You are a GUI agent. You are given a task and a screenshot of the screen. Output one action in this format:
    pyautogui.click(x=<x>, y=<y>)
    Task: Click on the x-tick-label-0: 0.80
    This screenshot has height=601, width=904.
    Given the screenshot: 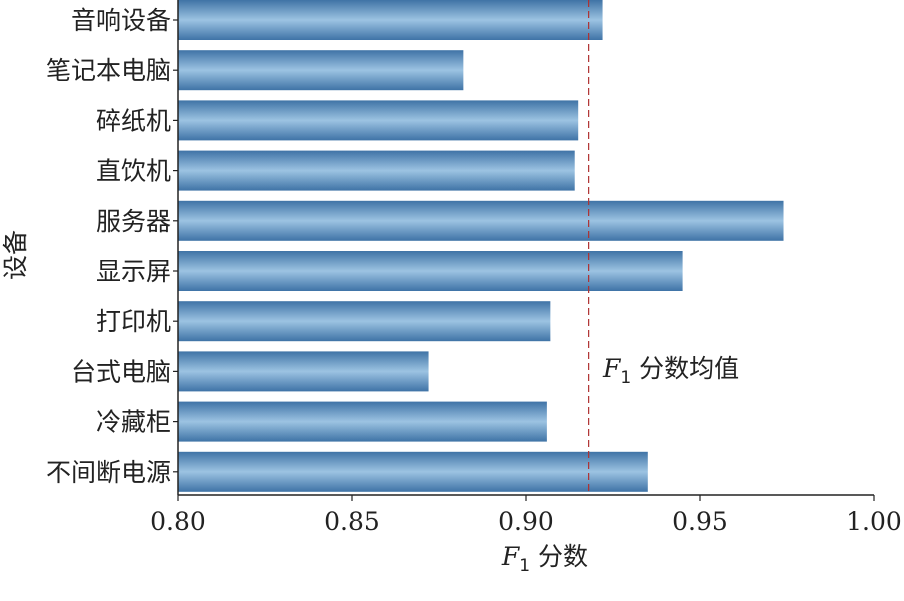 What is the action you would take?
    pyautogui.click(x=178, y=521)
    